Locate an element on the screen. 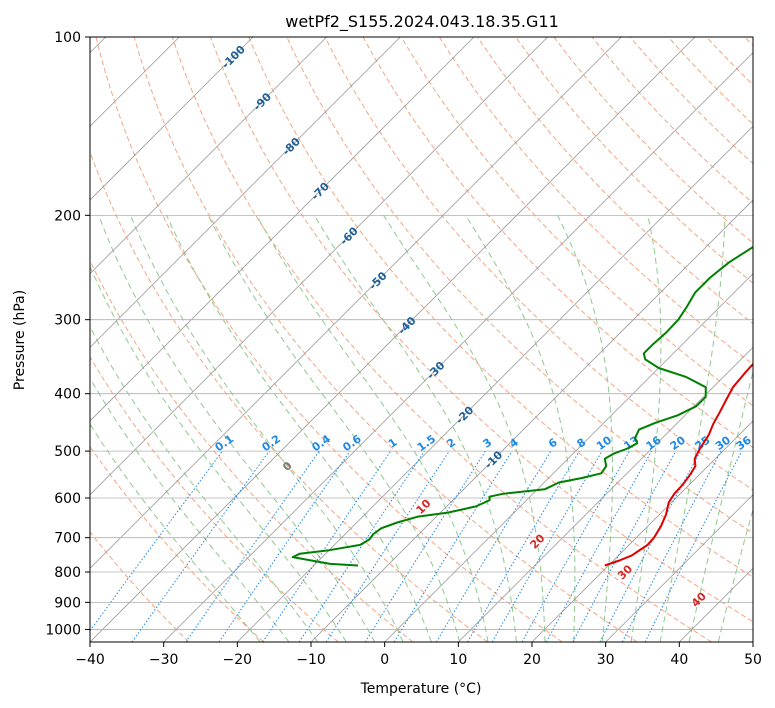  x-tick-label: 50 is located at coordinates (753, 660).